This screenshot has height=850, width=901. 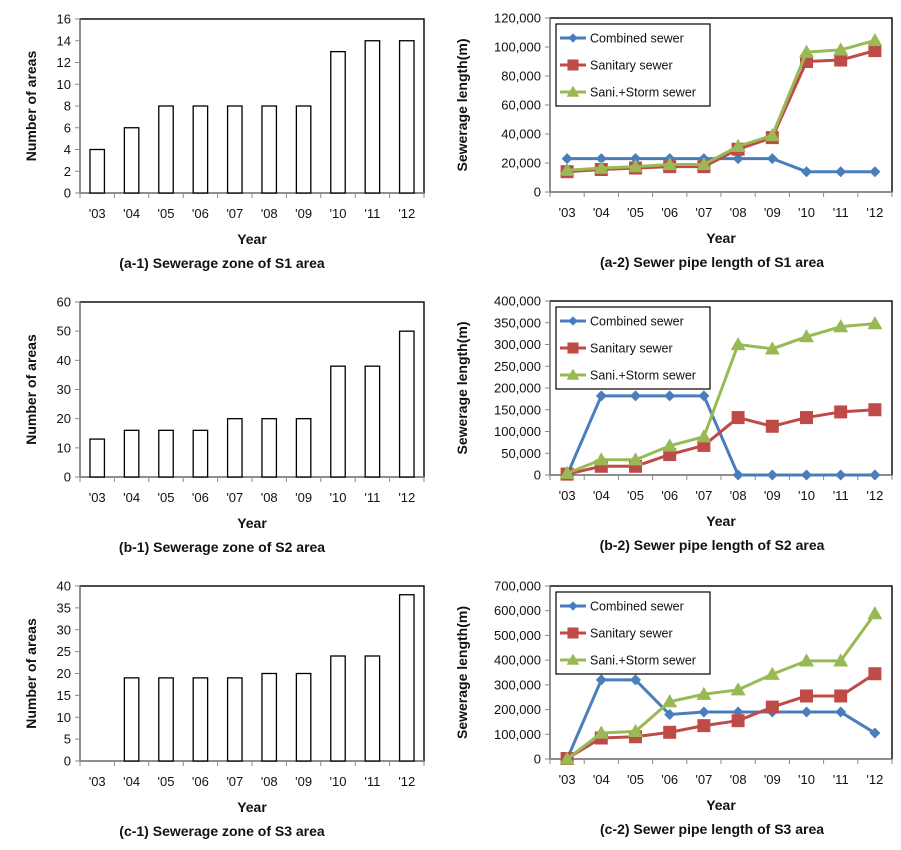 What do you see at coordinates (517, 684) in the screenshot?
I see `y-tick-label: 300,000` at bounding box center [517, 684].